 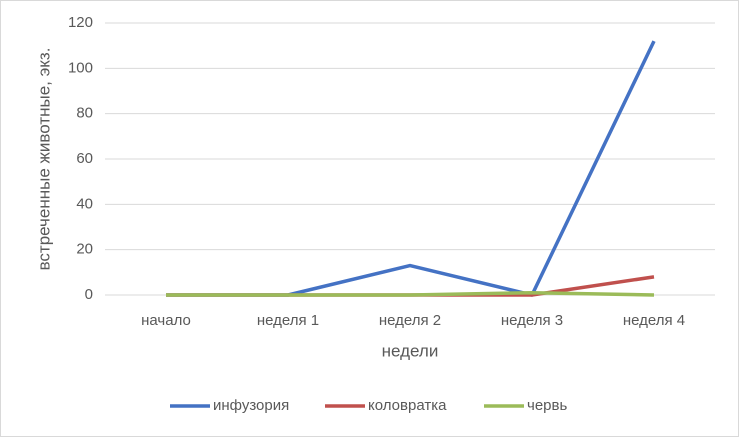 I want to click on y-tick-label: 80, so click(x=84, y=113).